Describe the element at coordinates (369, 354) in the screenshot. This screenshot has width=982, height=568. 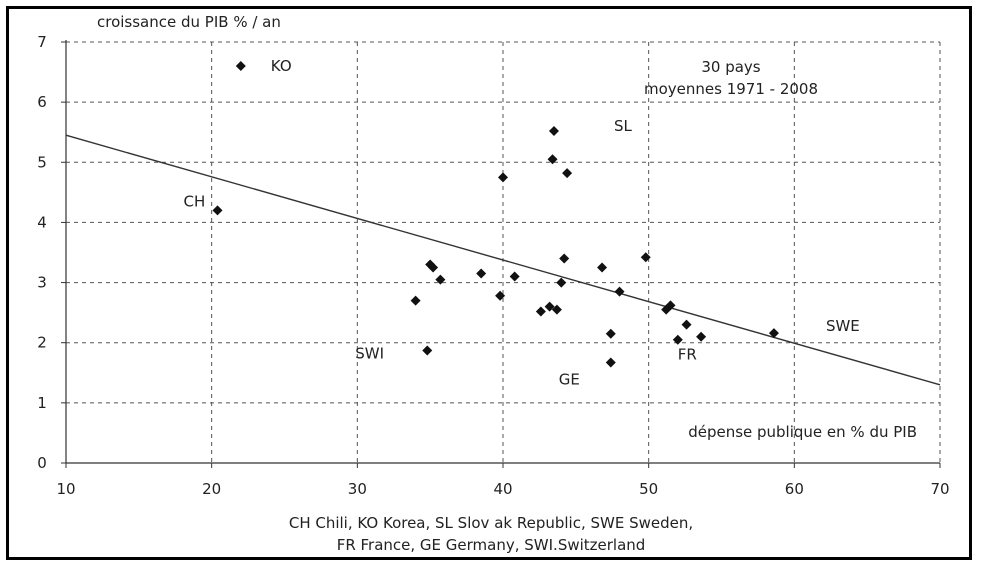
I see `point-label-swi: SWI` at that location.